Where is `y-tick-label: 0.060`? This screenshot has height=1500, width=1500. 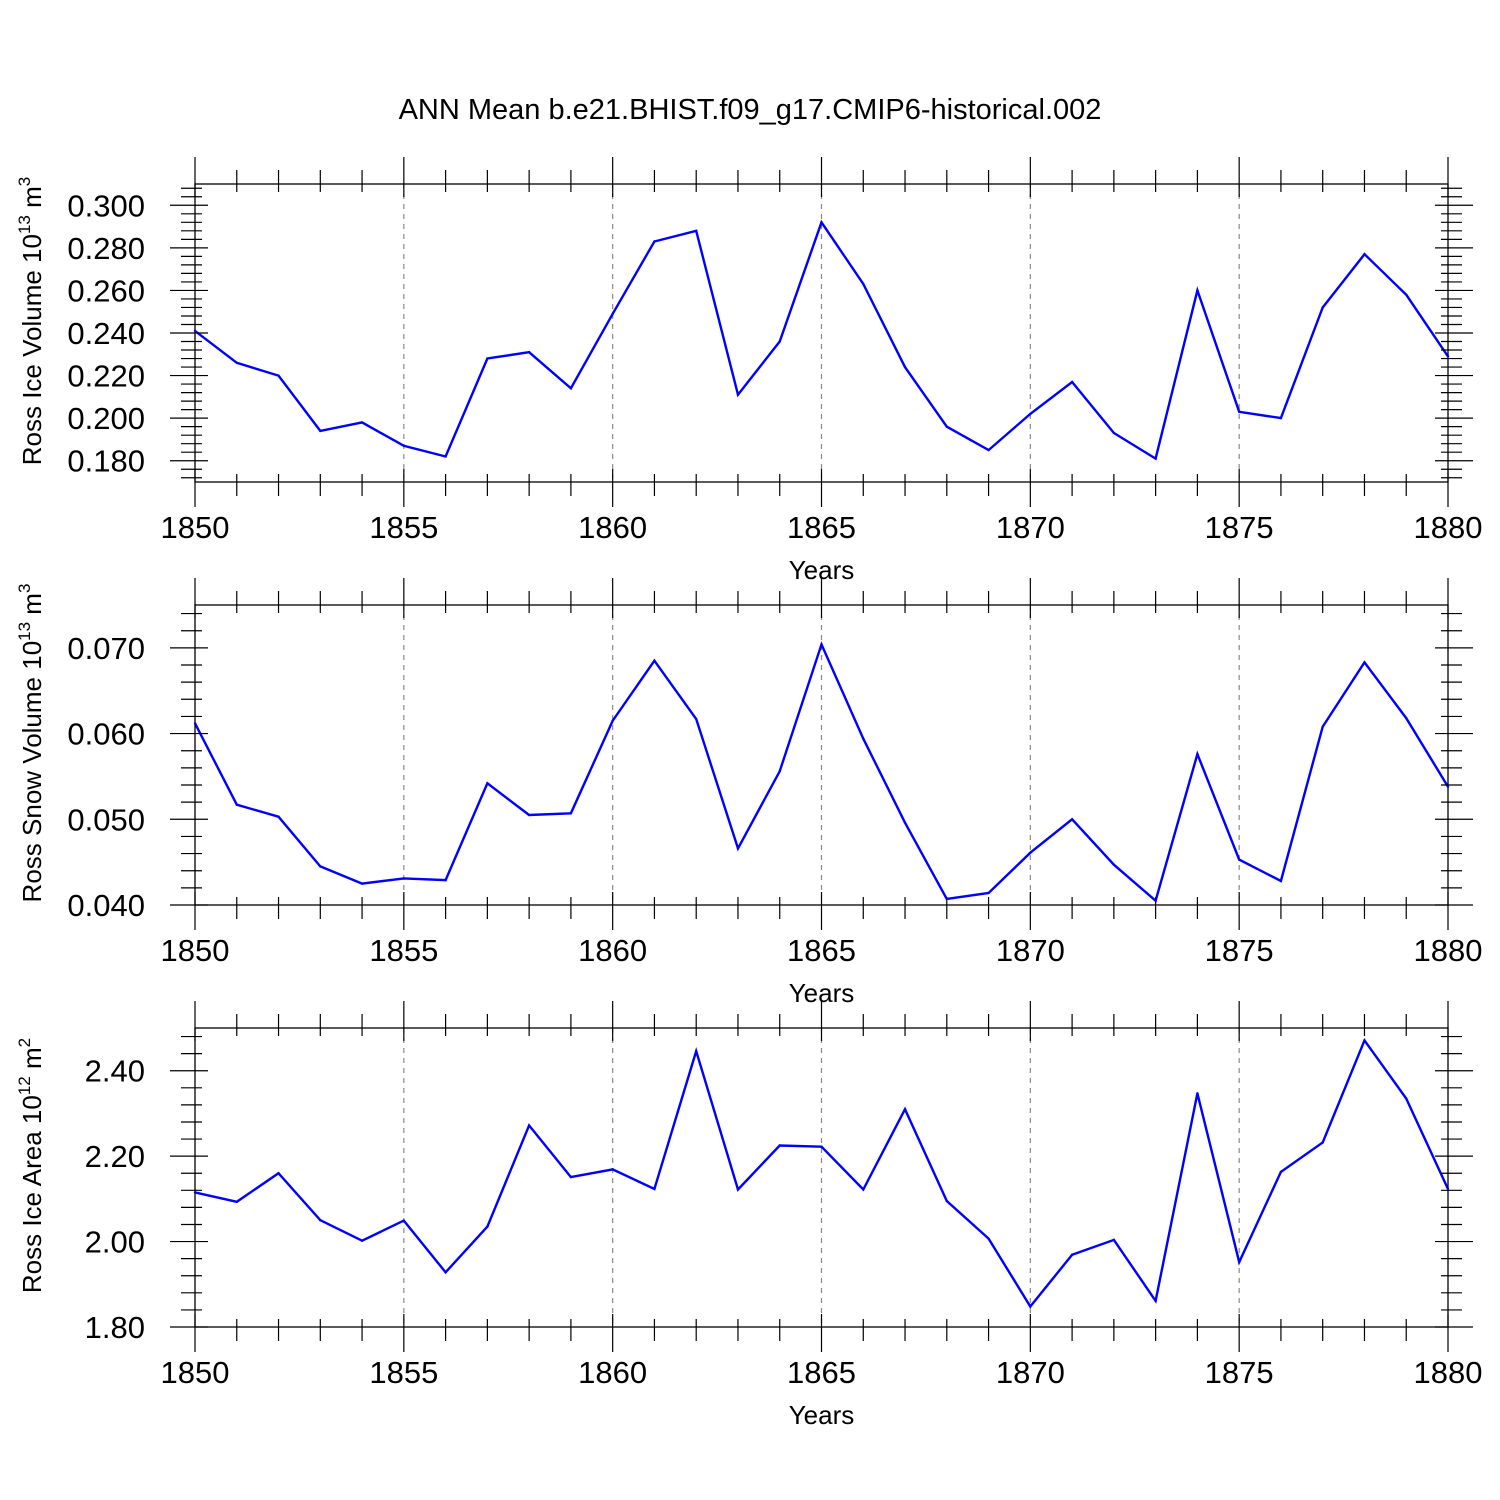
y-tick-label: 0.060 is located at coordinates (106, 734).